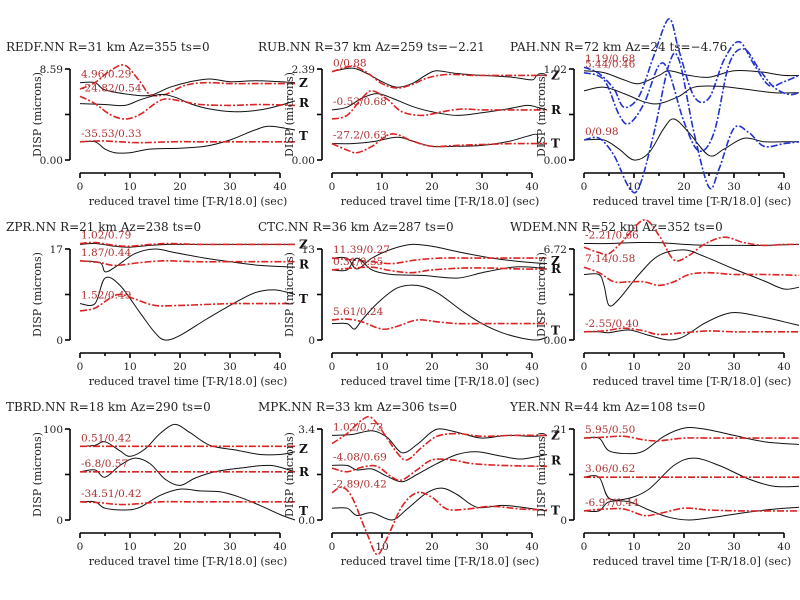 The width and height of the screenshot is (800, 600). What do you see at coordinates (358, 427) in the screenshot?
I see `fit-annotation-z: 1.02/0.73` at bounding box center [358, 427].